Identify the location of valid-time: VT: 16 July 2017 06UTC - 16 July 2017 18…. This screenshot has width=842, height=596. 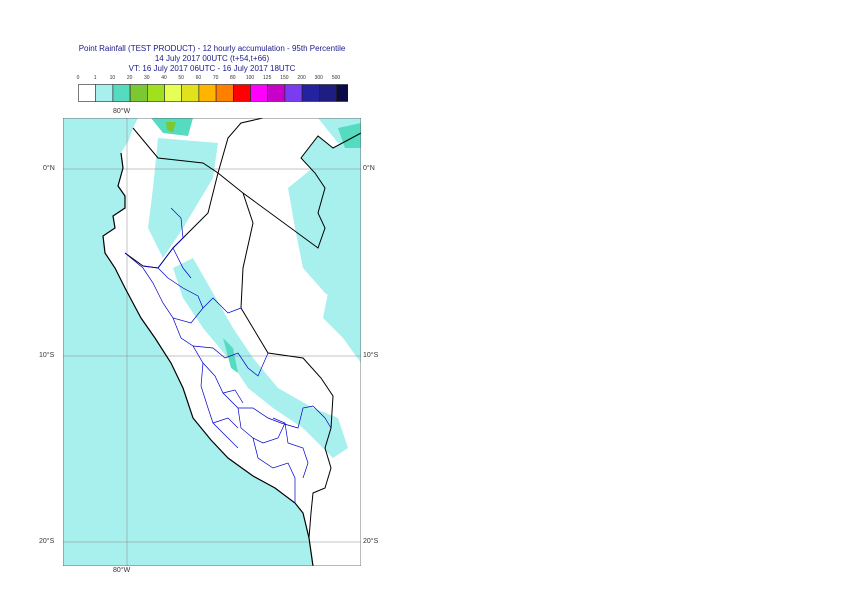
(212, 68).